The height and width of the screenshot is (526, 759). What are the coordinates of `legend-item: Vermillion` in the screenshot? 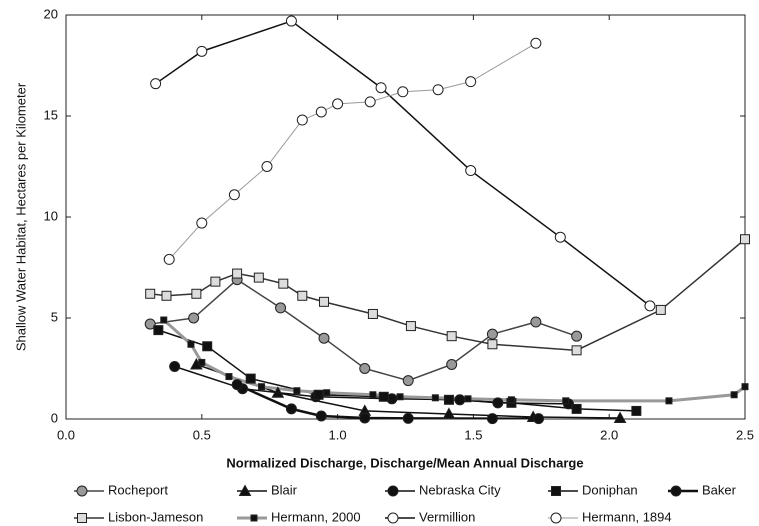 It's located at (430, 516).